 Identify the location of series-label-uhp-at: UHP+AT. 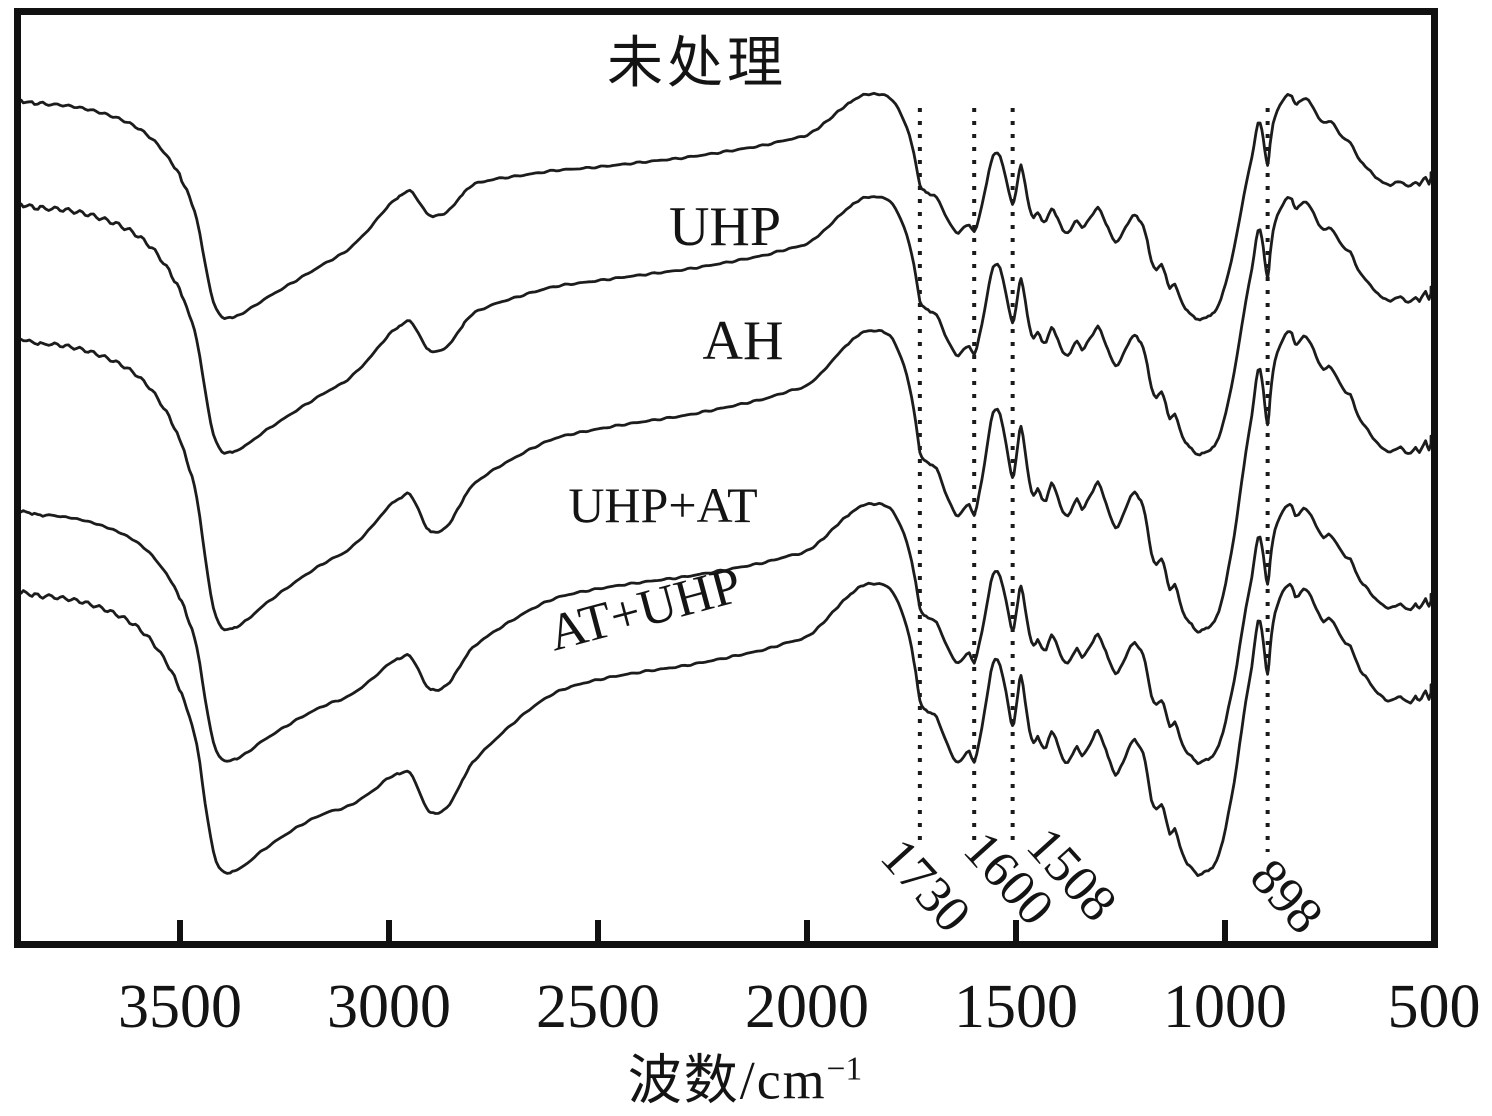
(663, 505).